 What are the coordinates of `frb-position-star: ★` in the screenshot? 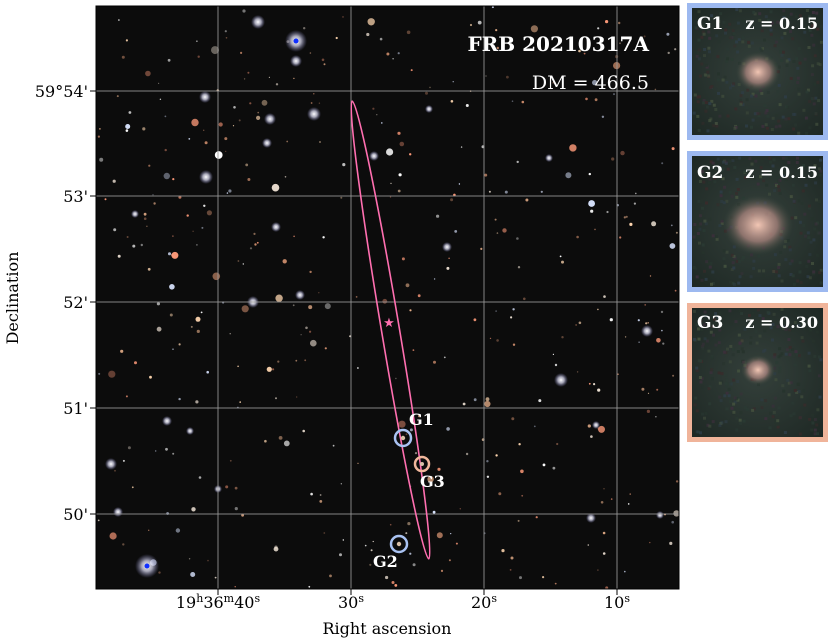 It's located at (389, 323).